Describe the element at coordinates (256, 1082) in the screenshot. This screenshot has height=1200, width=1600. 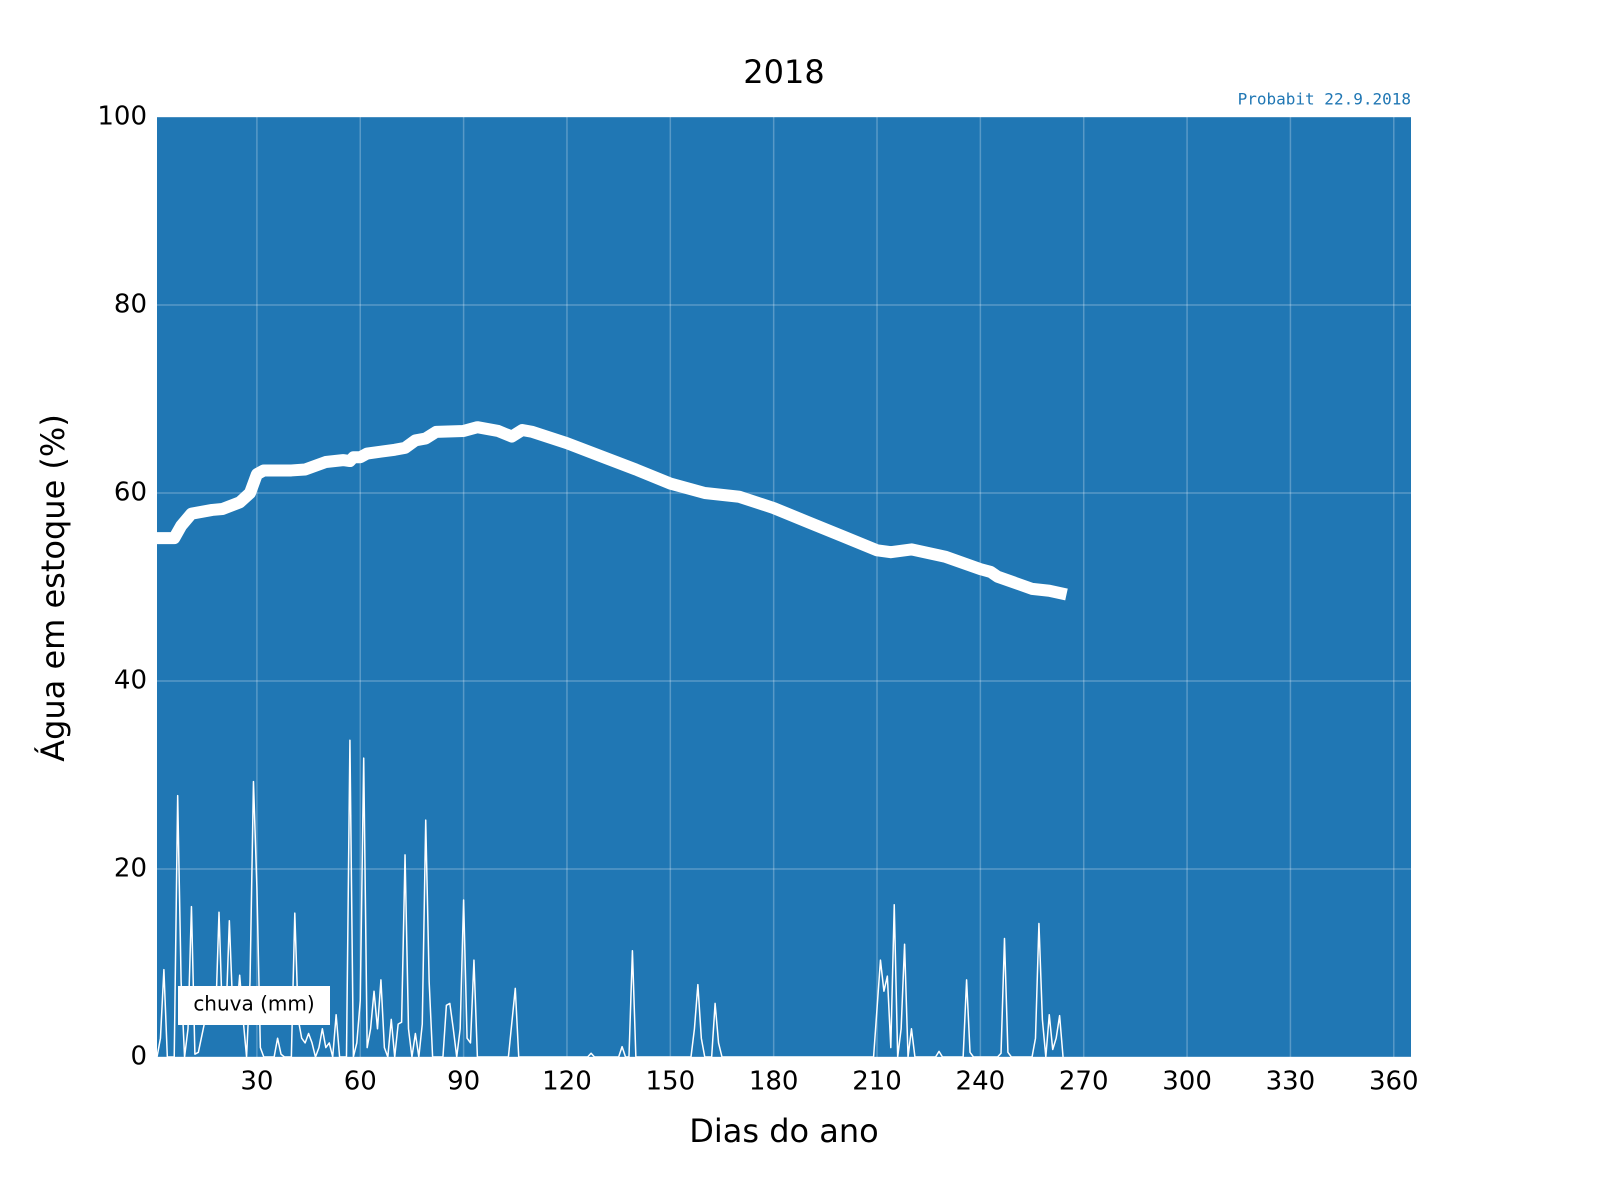
I see `x-tick-label: 30` at that location.